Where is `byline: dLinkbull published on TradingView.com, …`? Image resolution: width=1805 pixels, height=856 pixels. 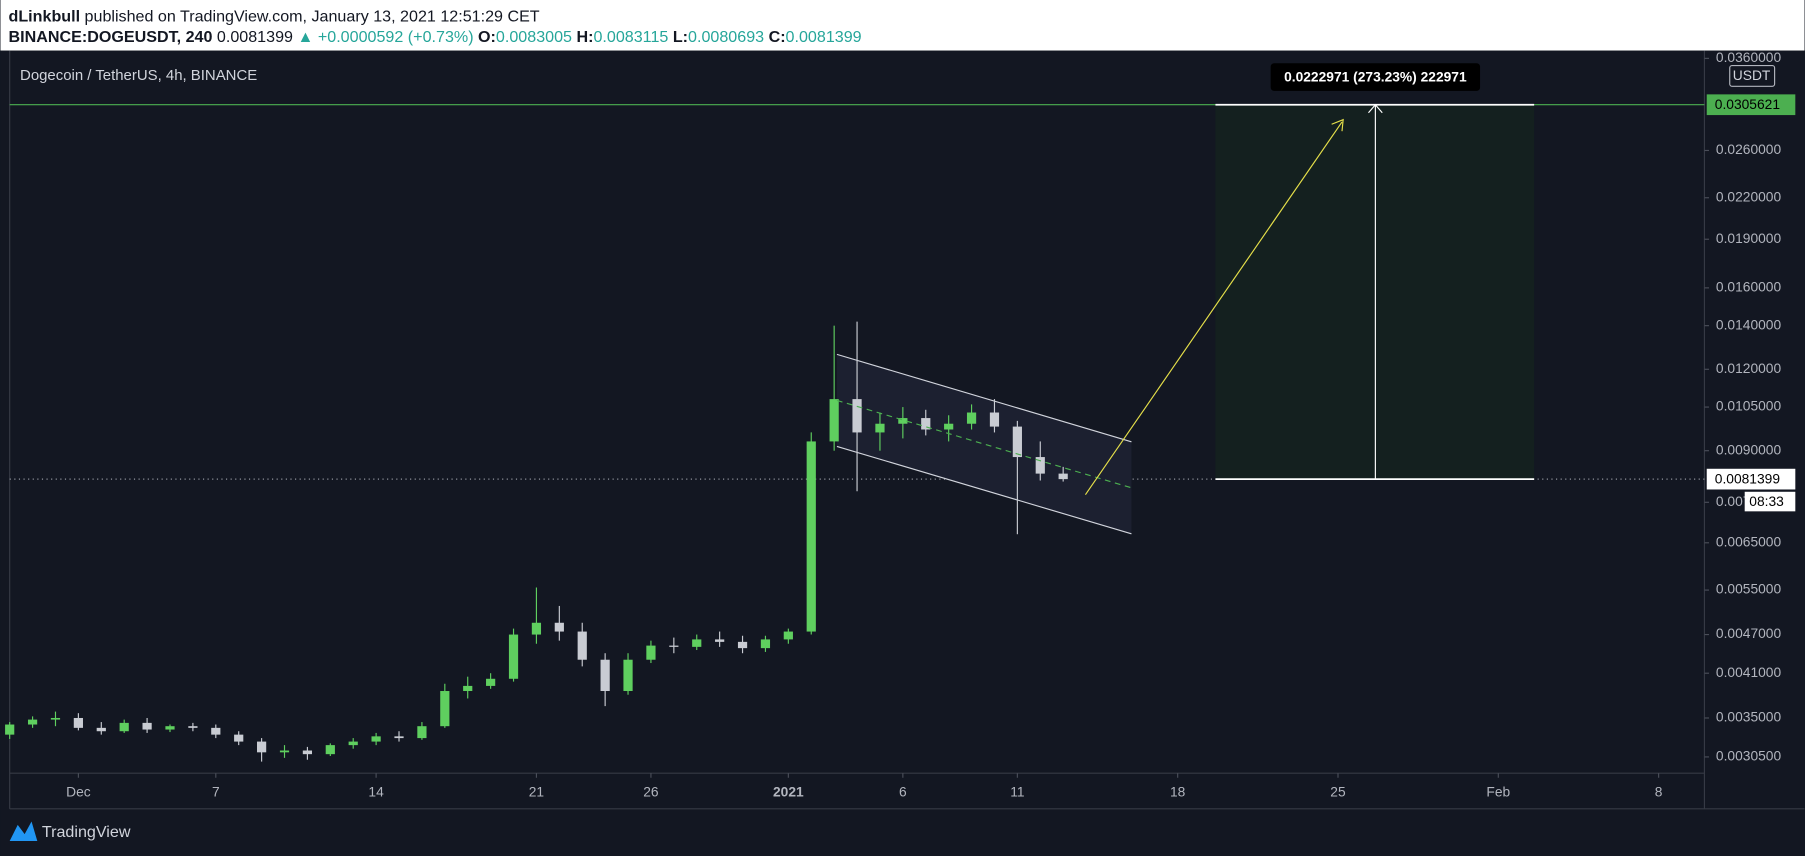 byline: dLinkbull published on TradingView.com, … is located at coordinates (274, 17).